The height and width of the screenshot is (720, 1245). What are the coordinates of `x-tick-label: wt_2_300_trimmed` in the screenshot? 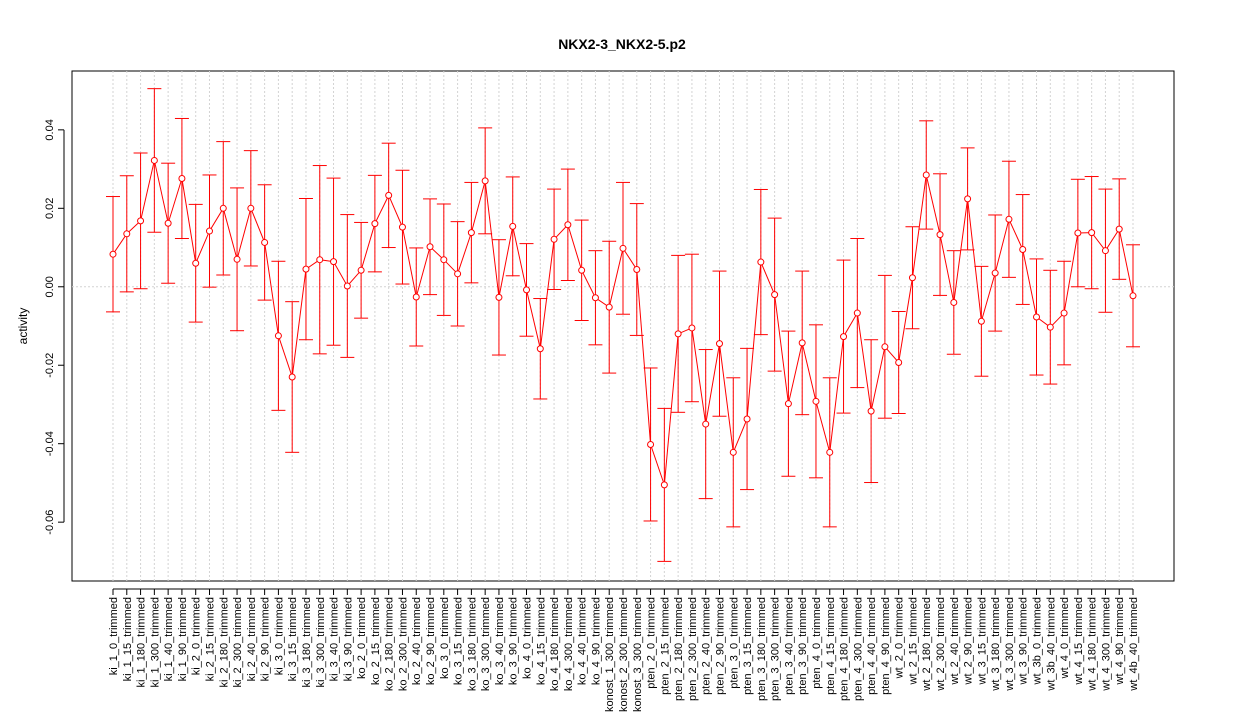 It's located at (941, 644).